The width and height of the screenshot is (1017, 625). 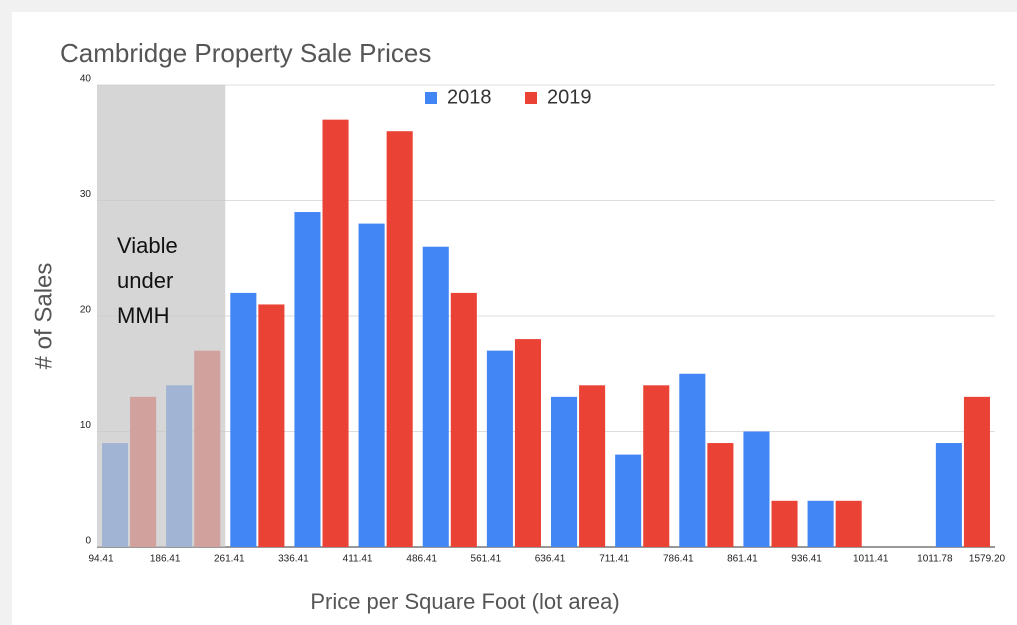 I want to click on x-tick-label: 786.41, so click(x=678, y=559).